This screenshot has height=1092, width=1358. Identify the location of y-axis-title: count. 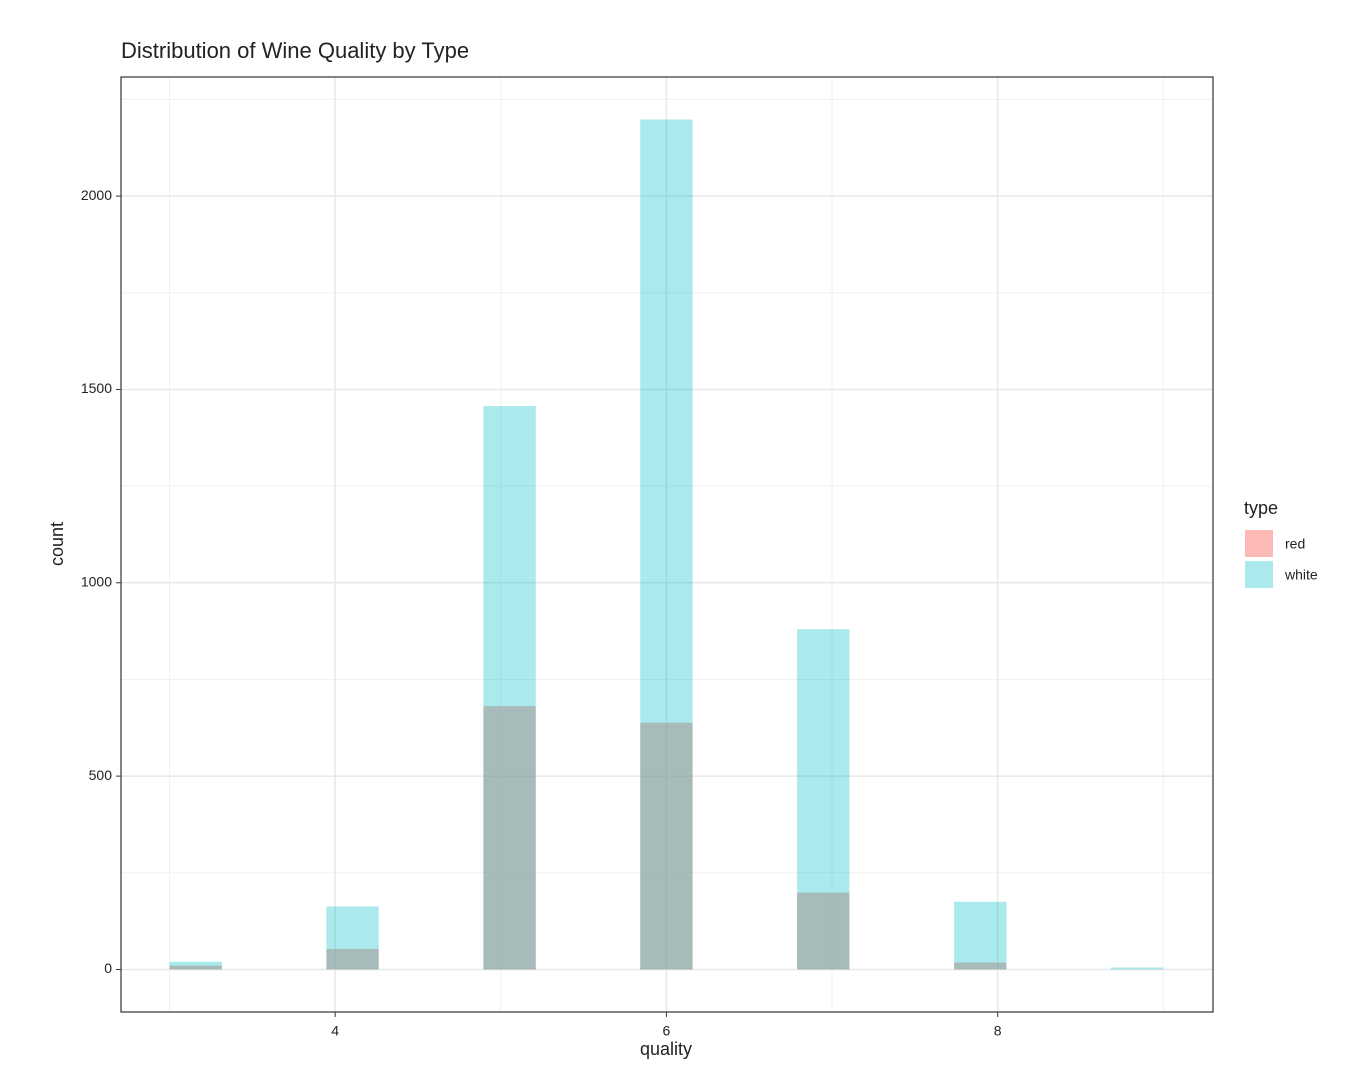
(57, 544).